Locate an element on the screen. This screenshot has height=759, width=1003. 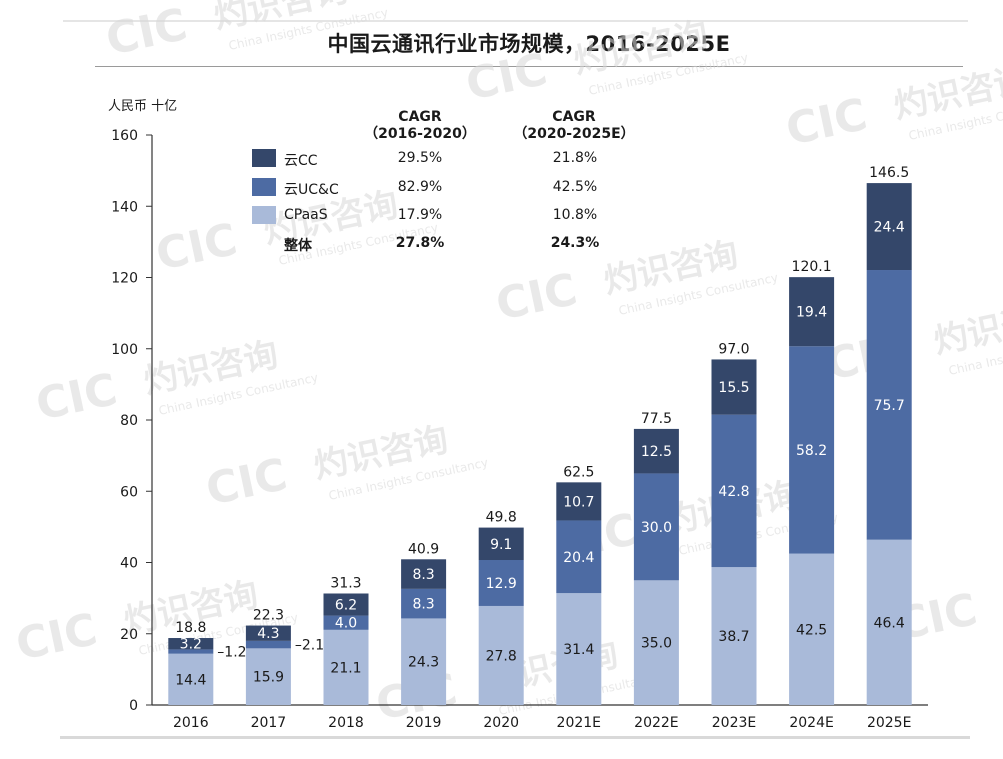
y-tick-label-80: 80 is located at coordinates (129, 421).